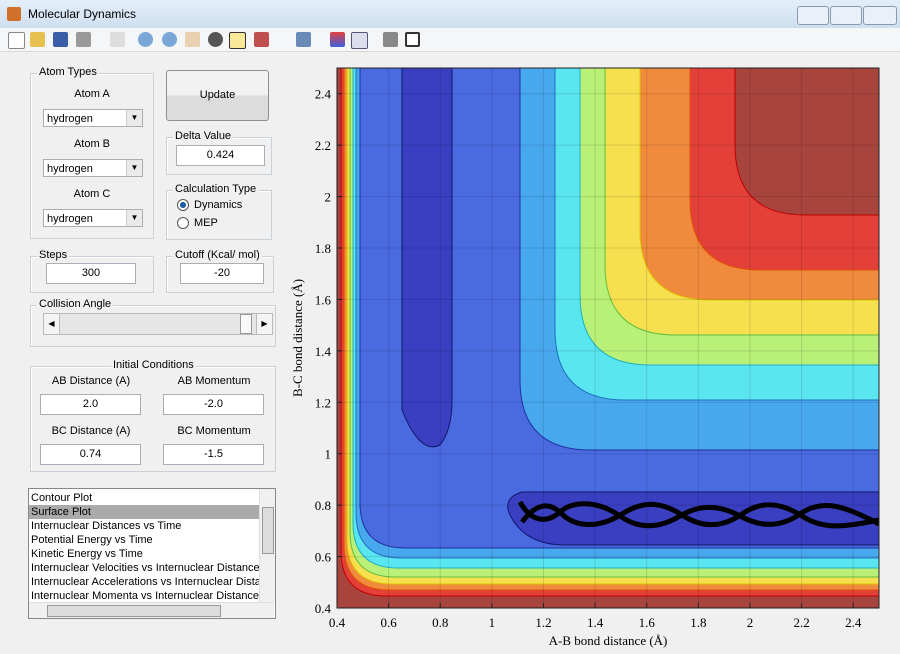 This screenshot has width=900, height=654. What do you see at coordinates (91, 273) in the screenshot?
I see `steps-input: 300` at bounding box center [91, 273].